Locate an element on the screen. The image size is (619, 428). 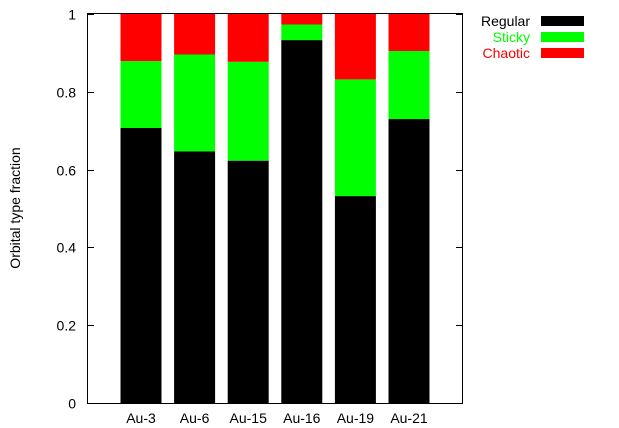
legend-swatch-sticky is located at coordinates (562, 37).